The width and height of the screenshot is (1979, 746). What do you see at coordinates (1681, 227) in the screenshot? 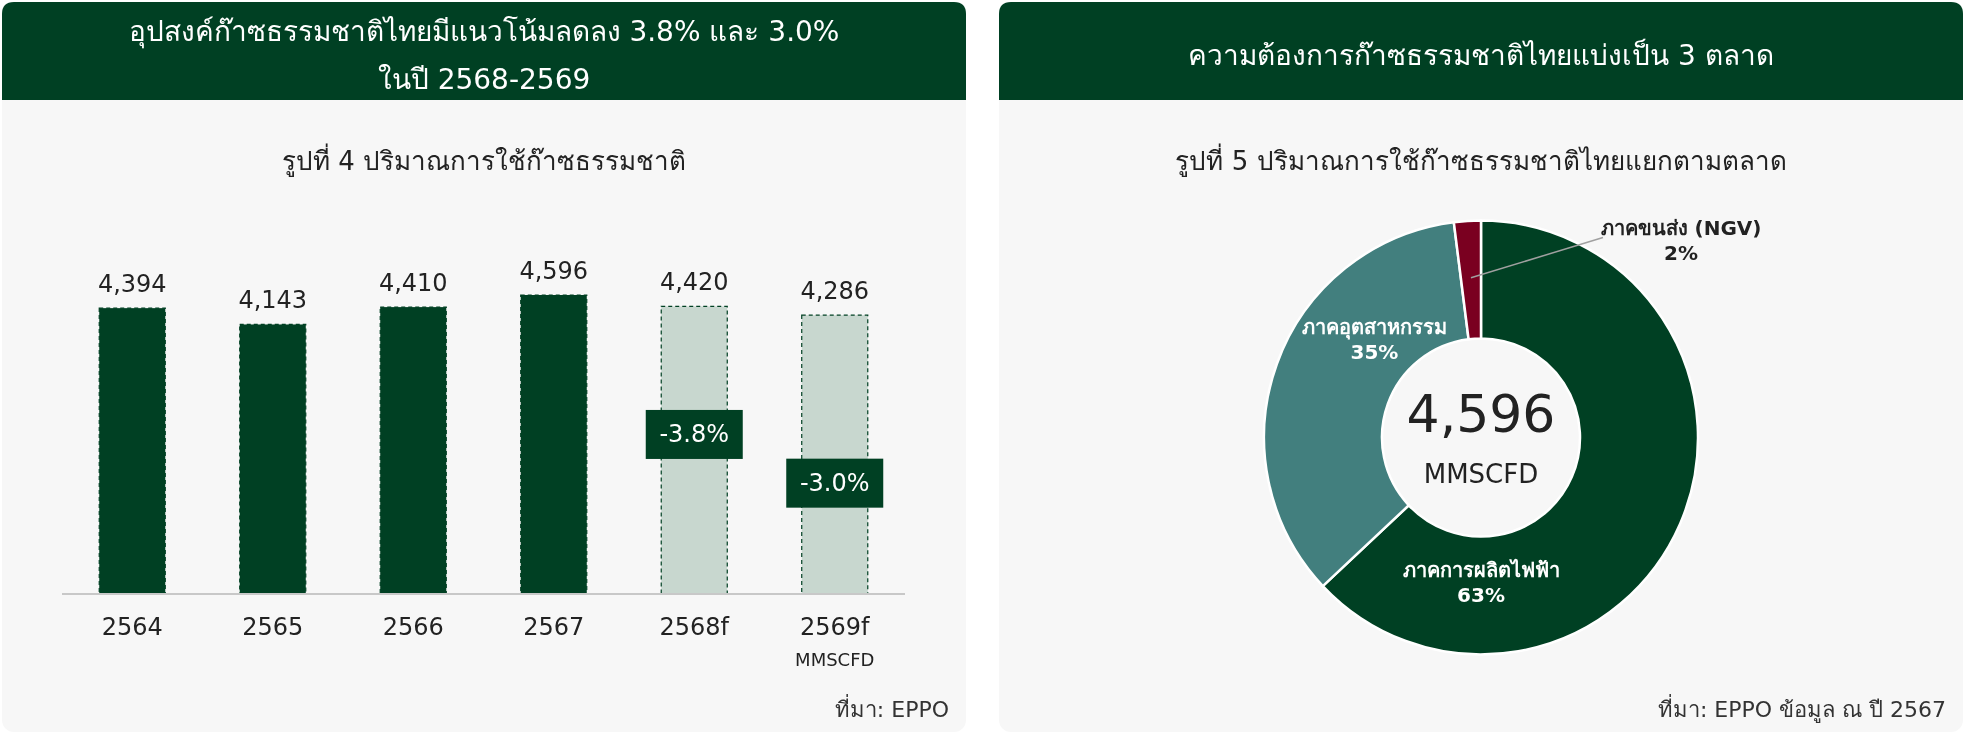
I see `slice-label: ภาคขนส่ง (NGV)` at bounding box center [1681, 227].